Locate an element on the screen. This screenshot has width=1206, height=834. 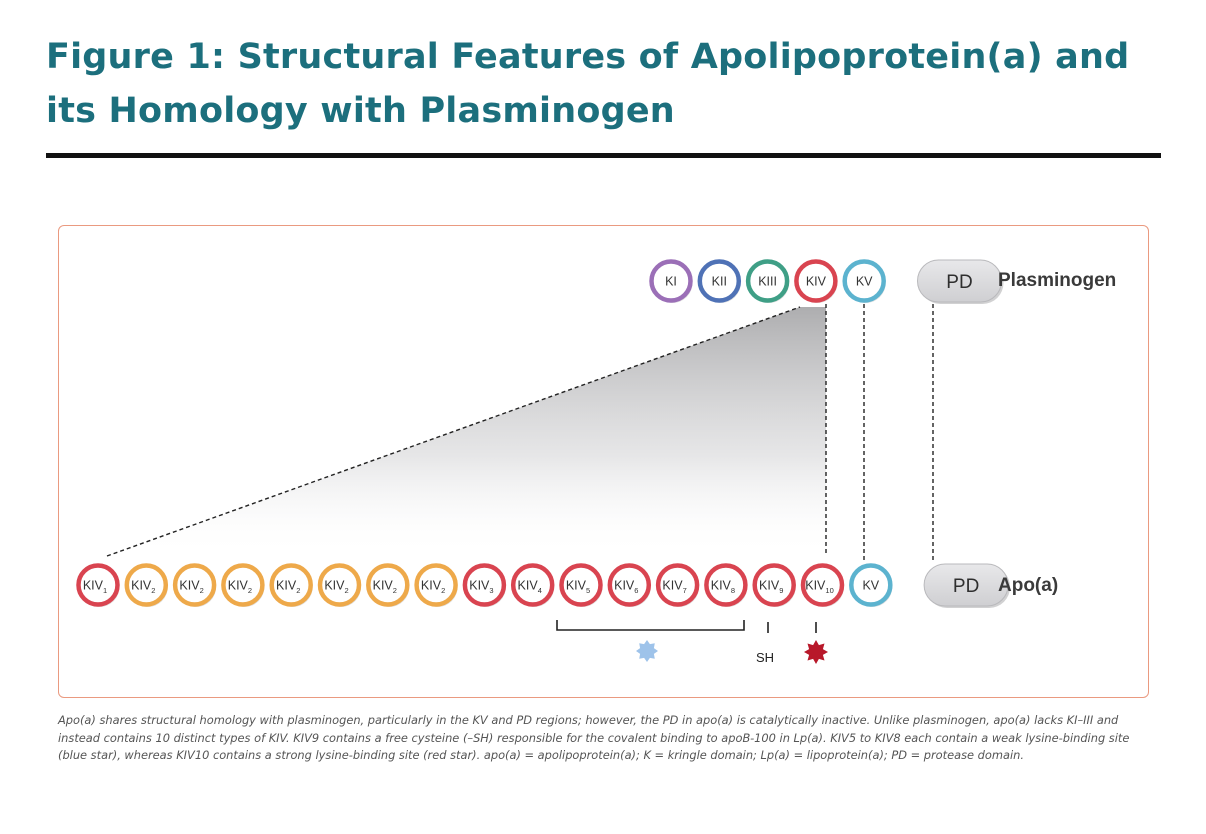
title-divider is located at coordinates (603, 155).